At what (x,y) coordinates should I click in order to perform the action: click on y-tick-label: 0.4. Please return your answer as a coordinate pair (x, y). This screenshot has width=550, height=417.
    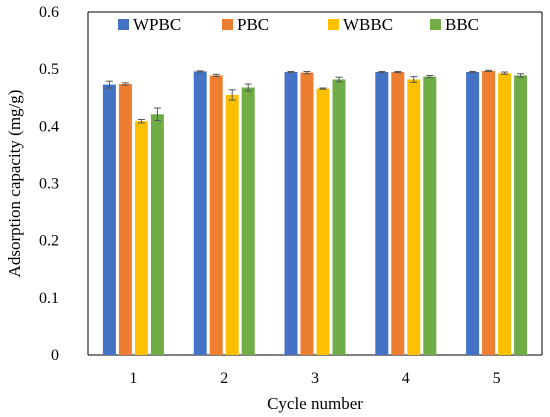
    Looking at the image, I should click on (49, 126).